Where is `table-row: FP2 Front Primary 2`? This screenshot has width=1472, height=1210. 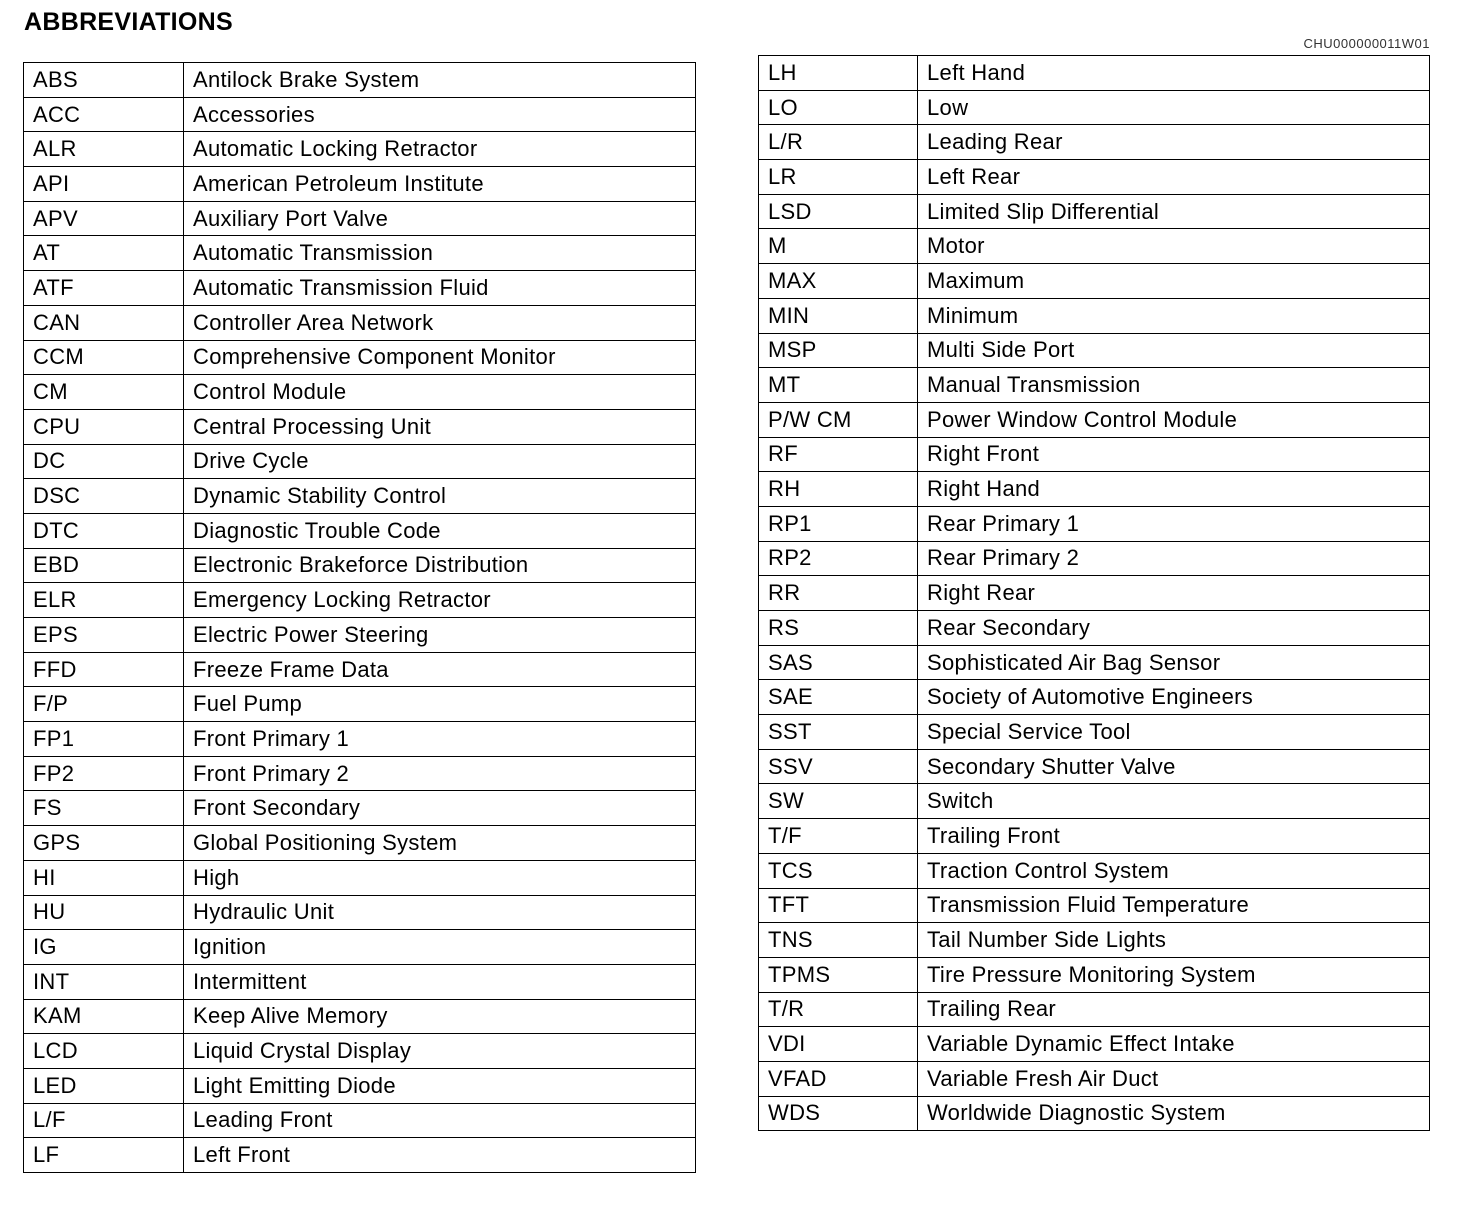
table-row: FP2 Front Primary 2 is located at coordinates (359, 773).